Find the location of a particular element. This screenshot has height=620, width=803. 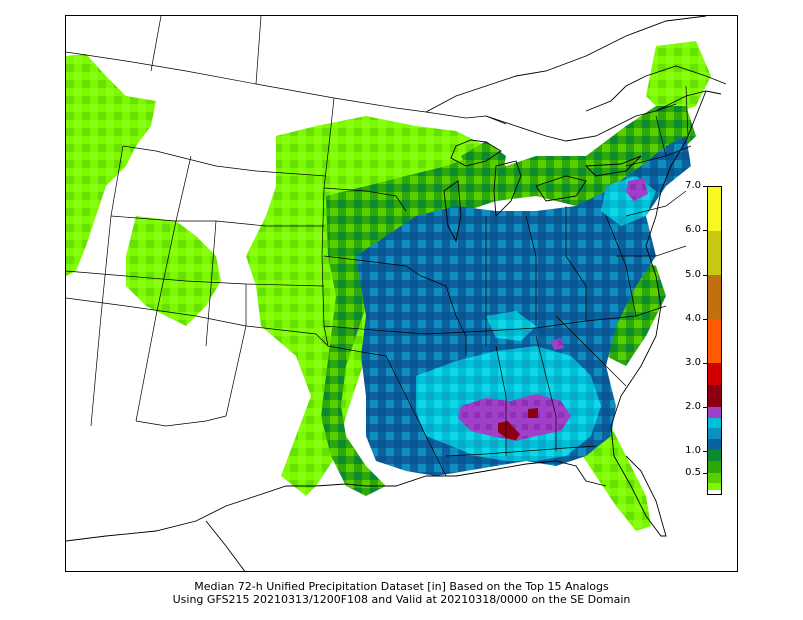

colorbar is located at coordinates (714, 340).